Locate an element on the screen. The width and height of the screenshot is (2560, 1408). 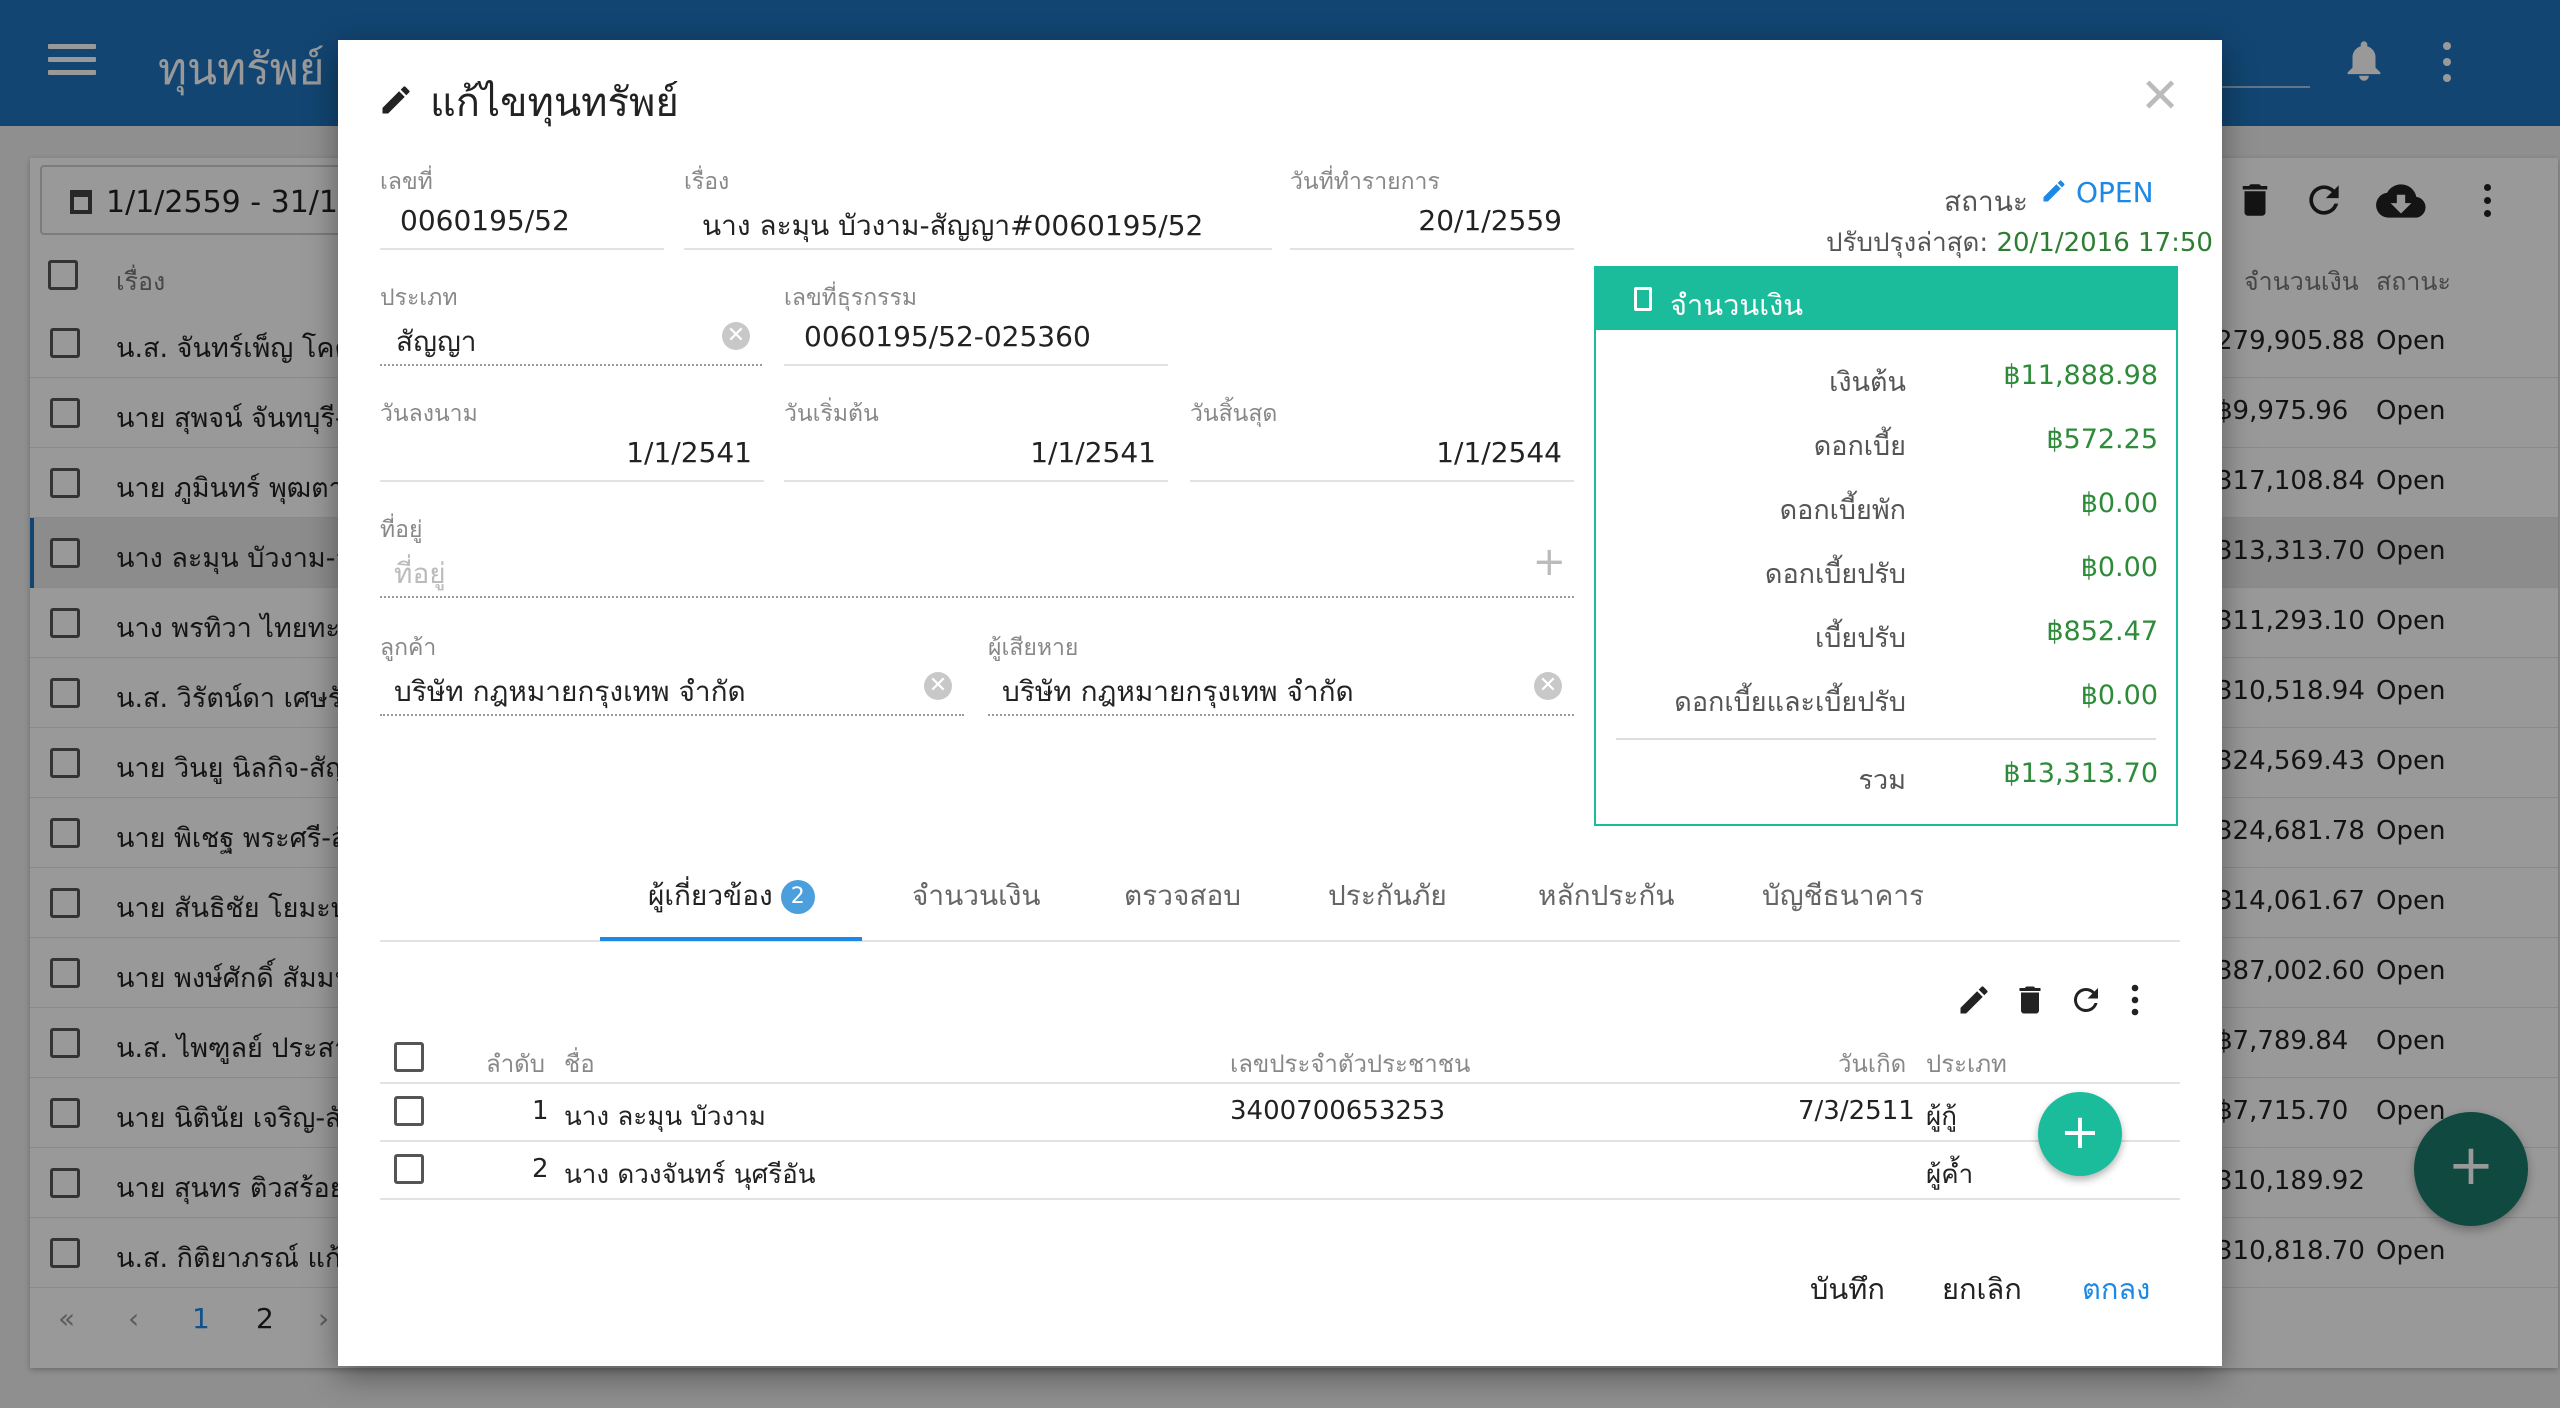
next-page-button: › is located at coordinates (324, 1318).